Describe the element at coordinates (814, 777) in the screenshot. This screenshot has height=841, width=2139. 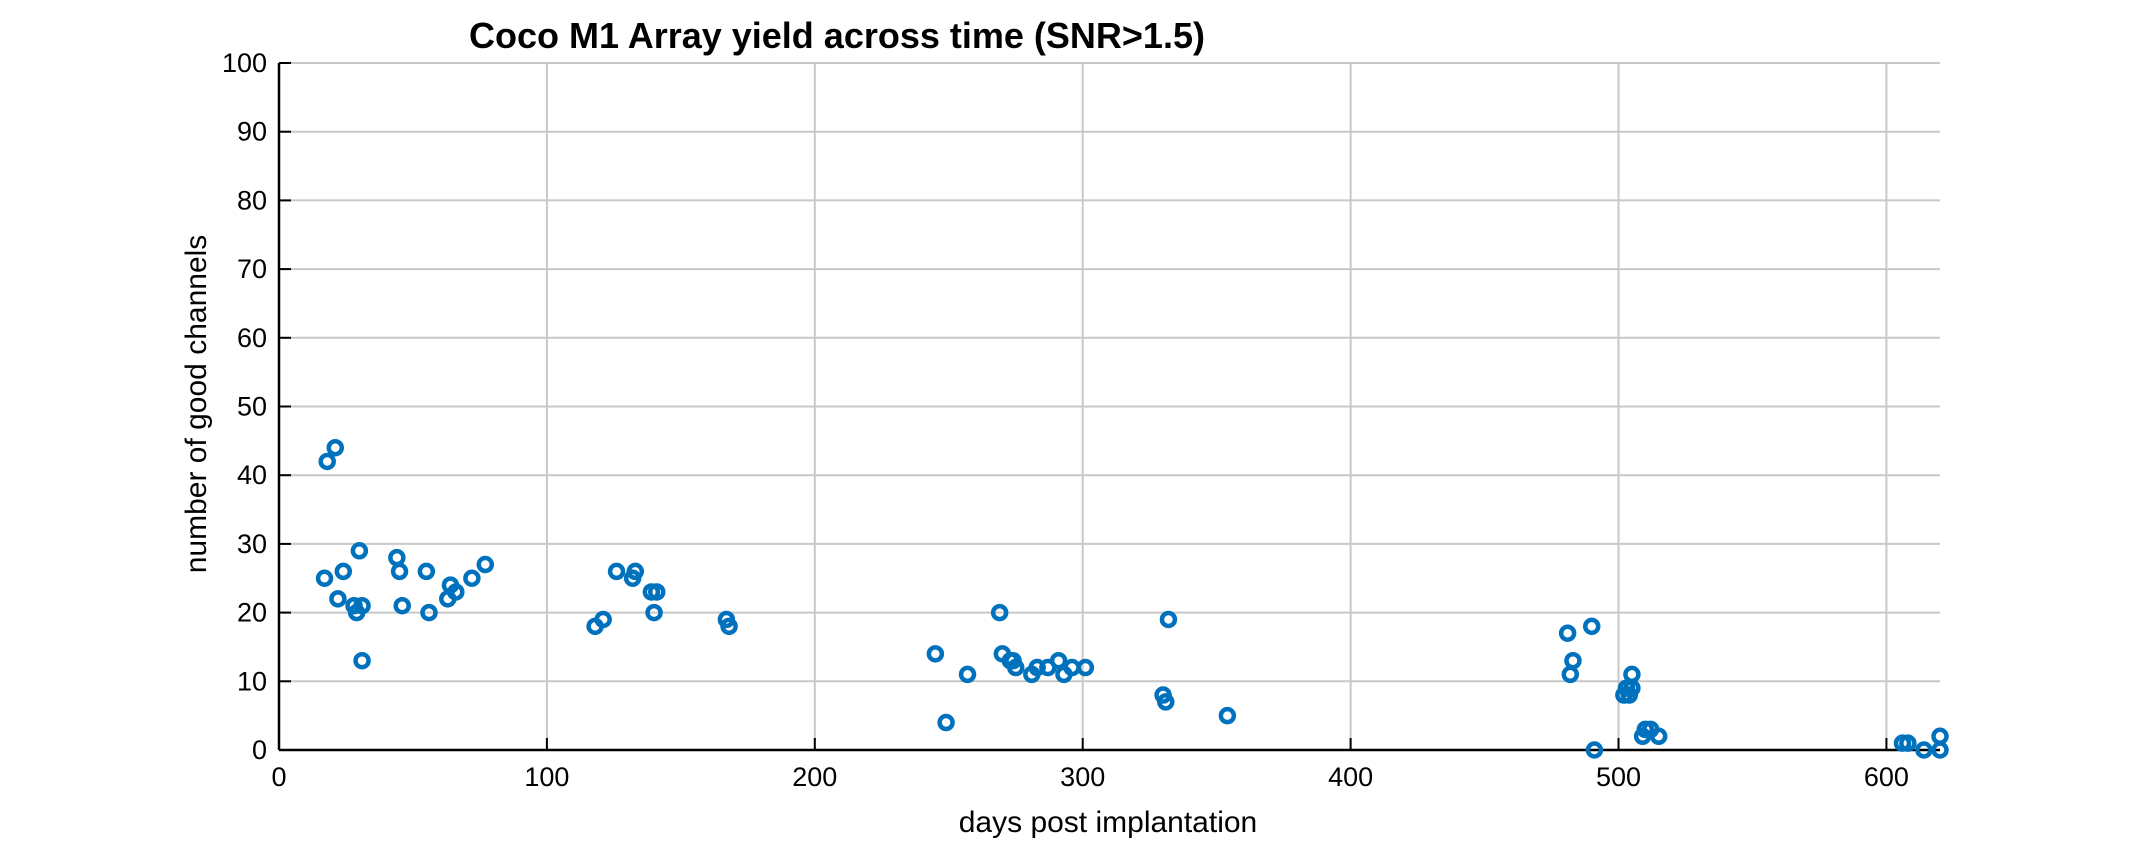
I see `x-tick-label: 200` at that location.